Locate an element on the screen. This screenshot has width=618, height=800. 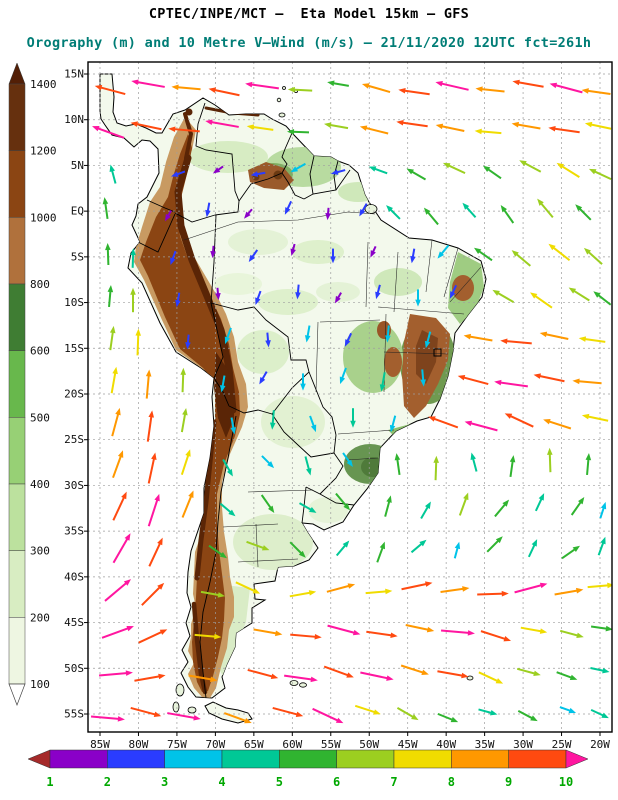
andes-range is located at coordinates (190, 413).